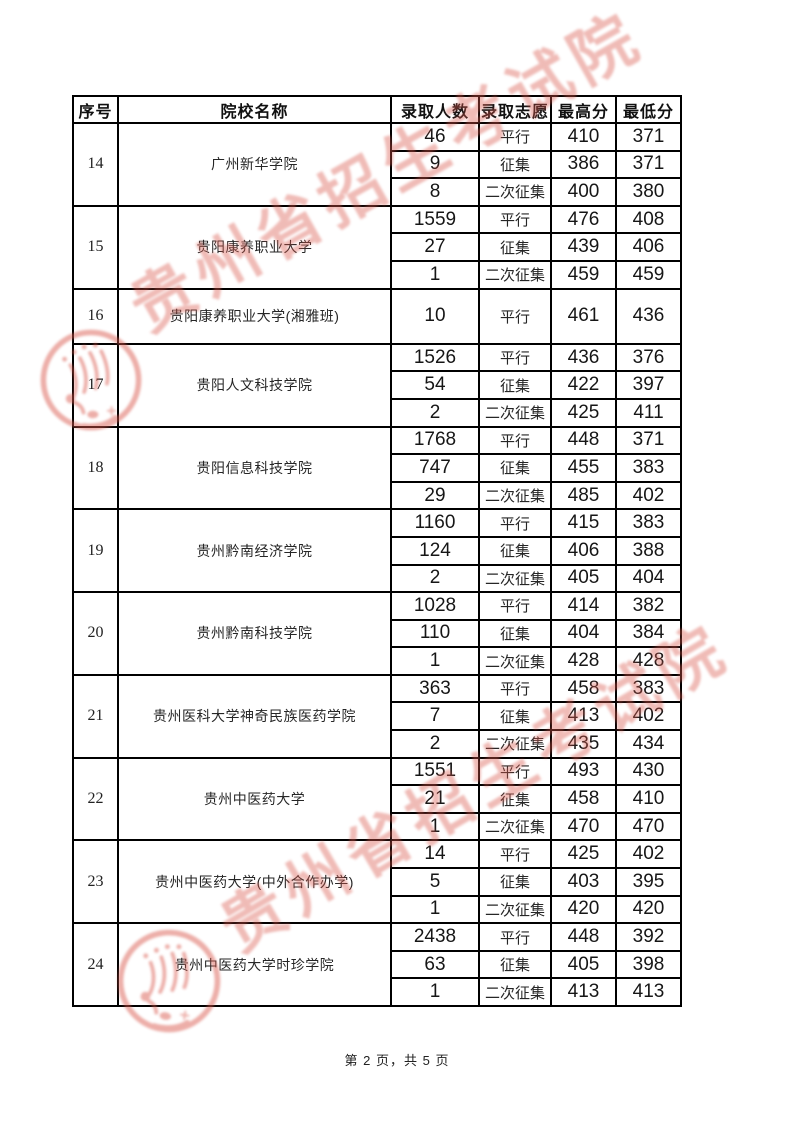 This screenshot has width=794, height=1123. I want to click on table-row: 2 二次征集 425 411, so click(377, 412).